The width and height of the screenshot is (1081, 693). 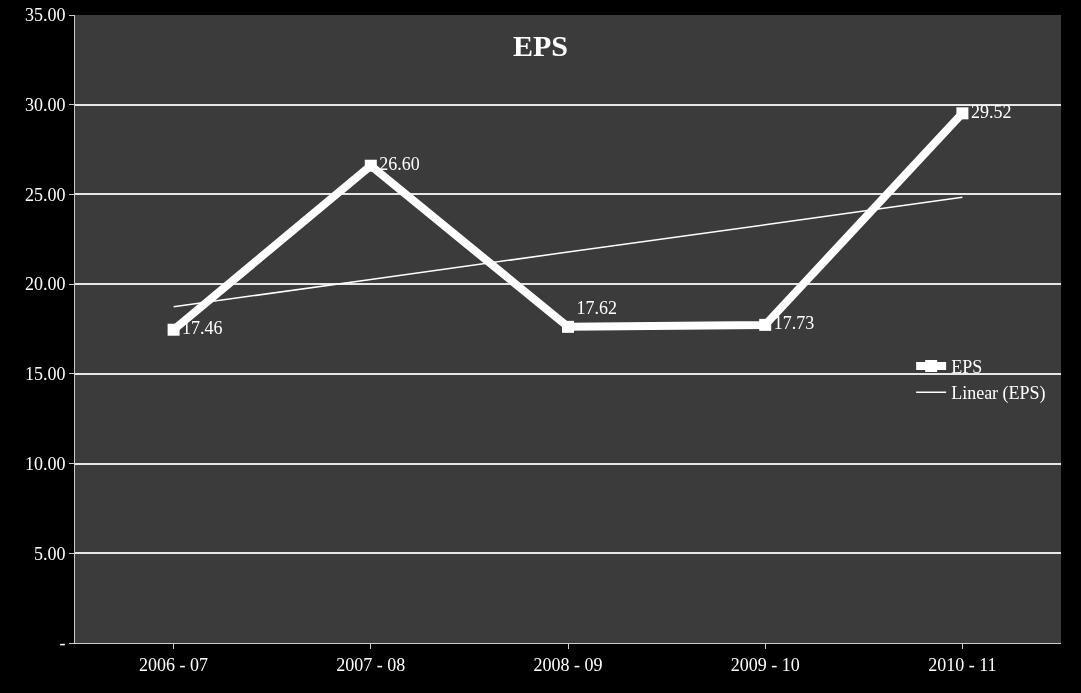 What do you see at coordinates (596, 307) in the screenshot?
I see `data-label: 17.62` at bounding box center [596, 307].